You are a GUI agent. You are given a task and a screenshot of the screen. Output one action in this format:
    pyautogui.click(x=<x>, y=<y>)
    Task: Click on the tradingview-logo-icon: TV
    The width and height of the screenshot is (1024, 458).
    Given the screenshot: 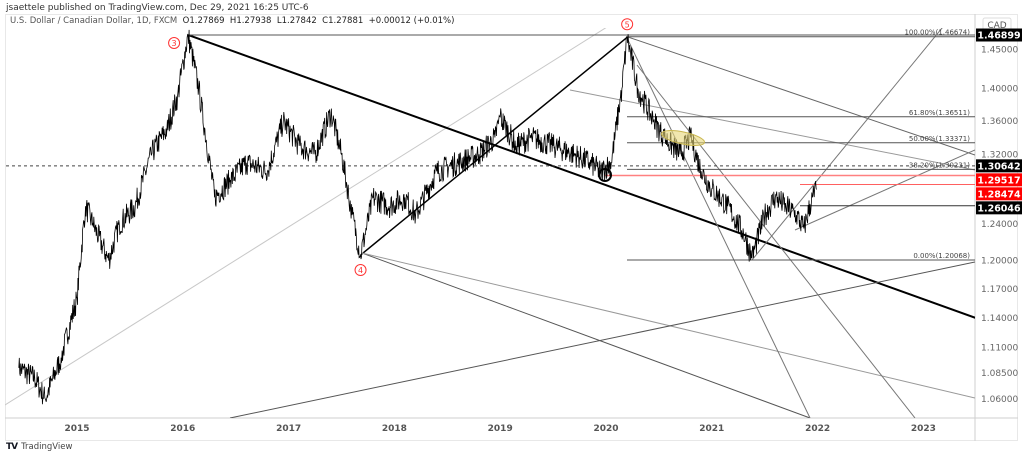 What is the action you would take?
    pyautogui.click(x=12, y=447)
    